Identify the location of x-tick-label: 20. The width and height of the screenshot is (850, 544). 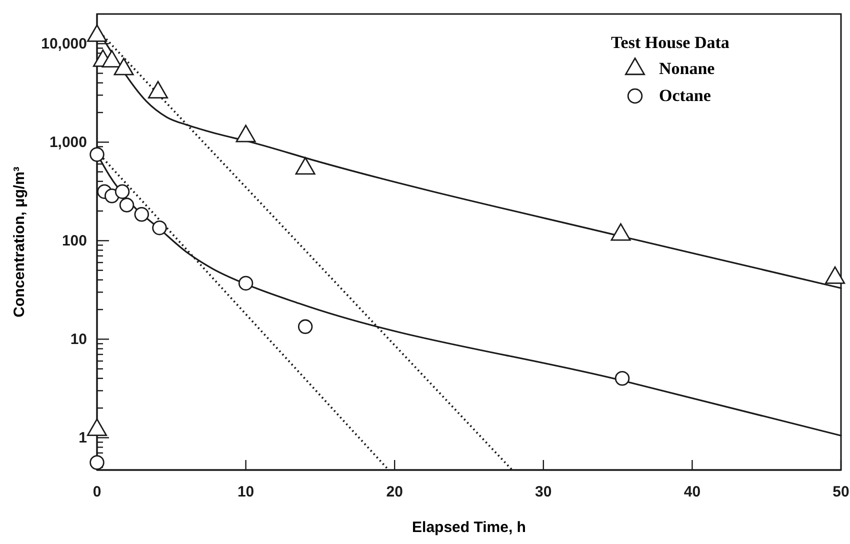
(394, 492).